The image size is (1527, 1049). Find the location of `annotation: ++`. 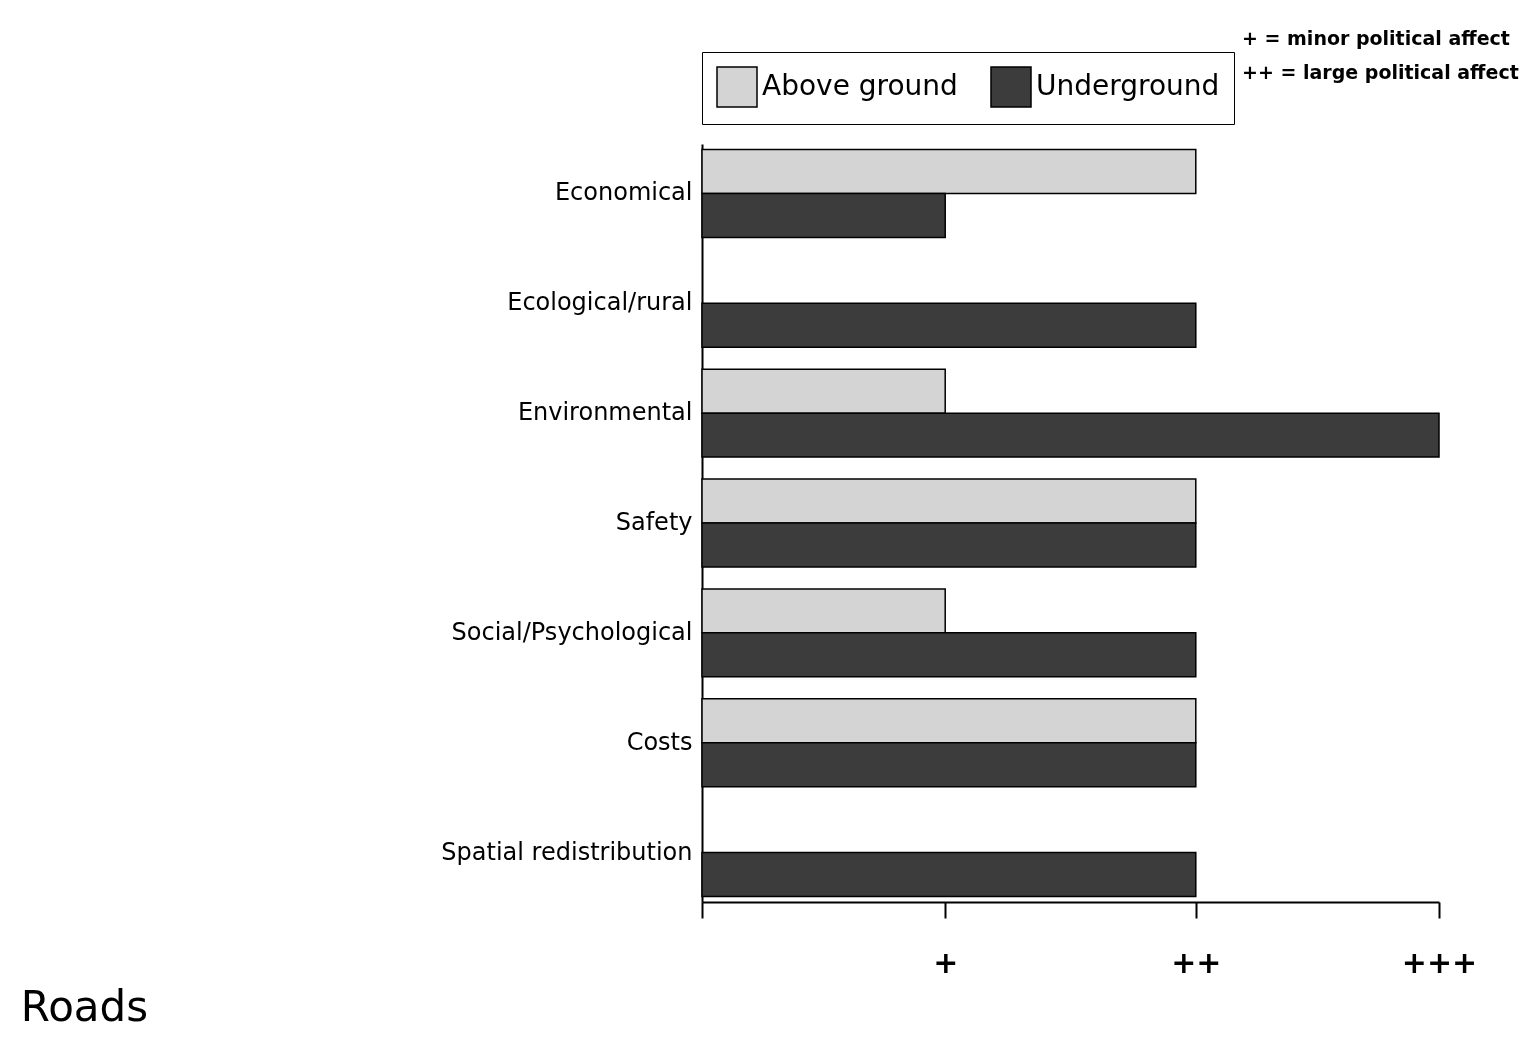

annotation: ++ is located at coordinates (1196, 962).